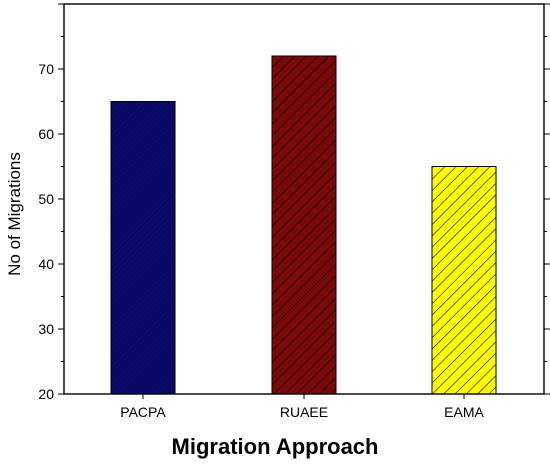 The width and height of the screenshot is (550, 467). Describe the element at coordinates (14, 214) in the screenshot. I see `y-axis-label: No of Migrations` at that location.